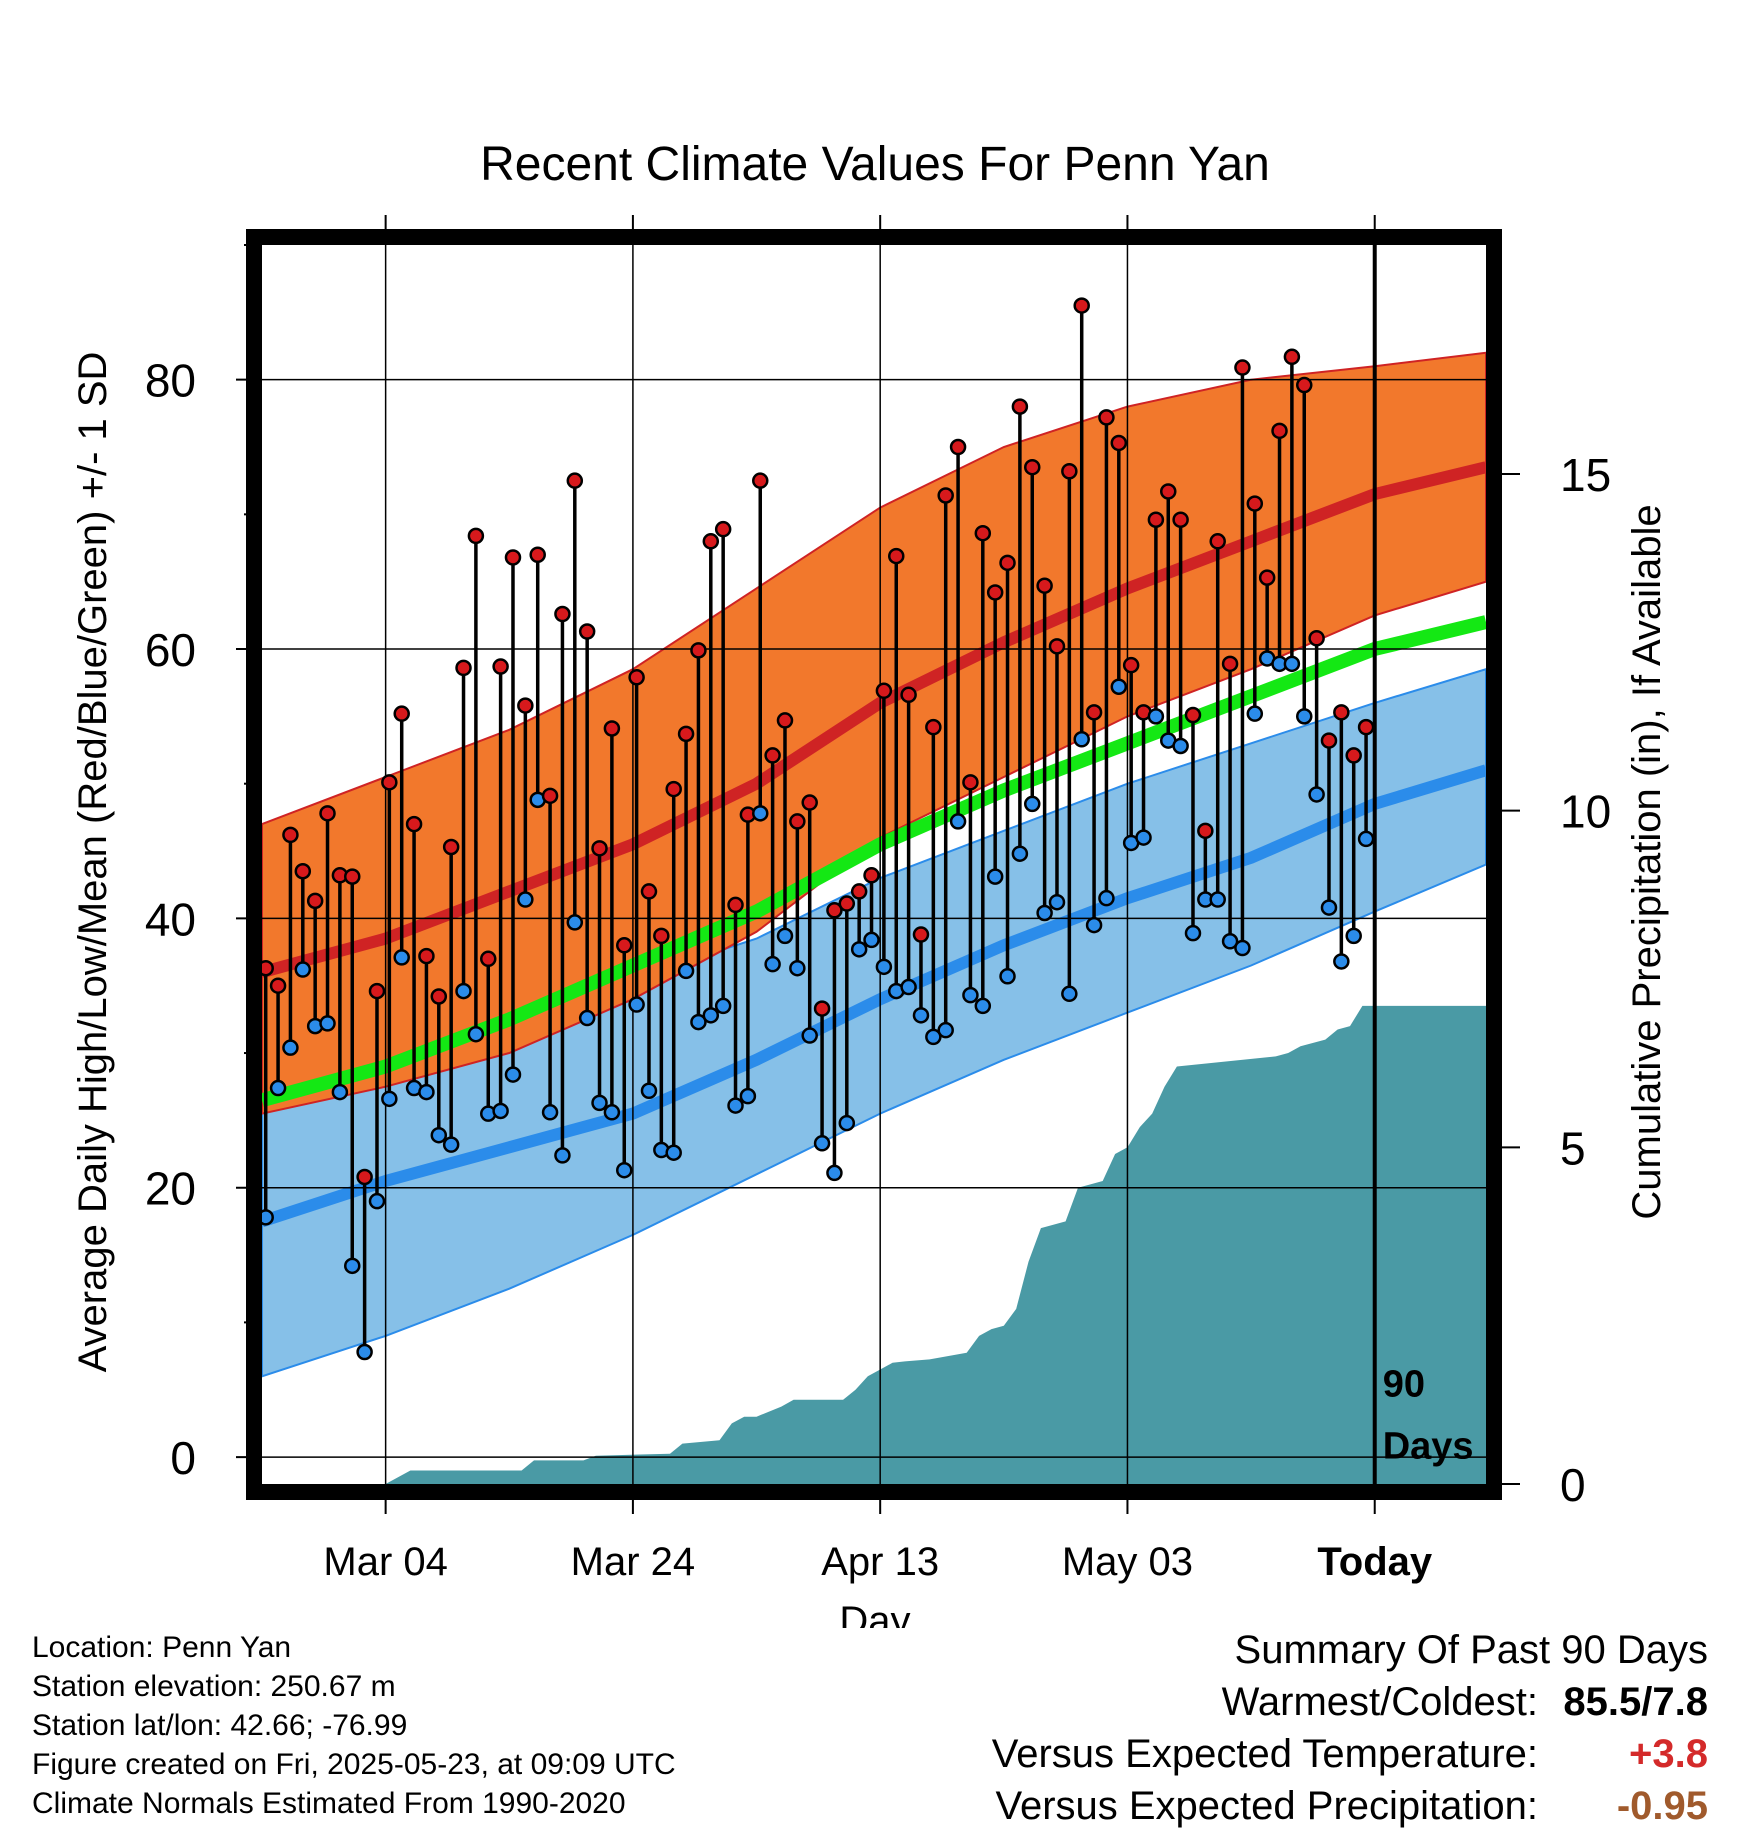  What do you see at coordinates (1264, 1754) in the screenshot?
I see `summary-label: Versus Expected Temperature:` at bounding box center [1264, 1754].